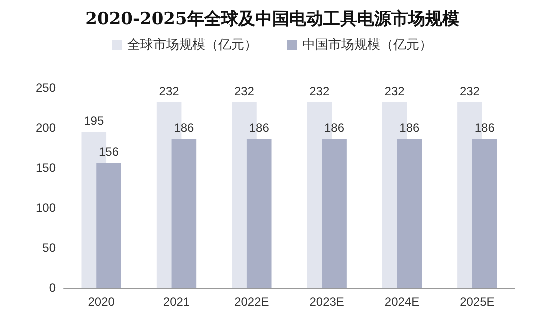 Image resolution: width=545 pixels, height=320 pixels. Describe the element at coordinates (46, 168) in the screenshot. I see `y-tick-label: 150` at that location.